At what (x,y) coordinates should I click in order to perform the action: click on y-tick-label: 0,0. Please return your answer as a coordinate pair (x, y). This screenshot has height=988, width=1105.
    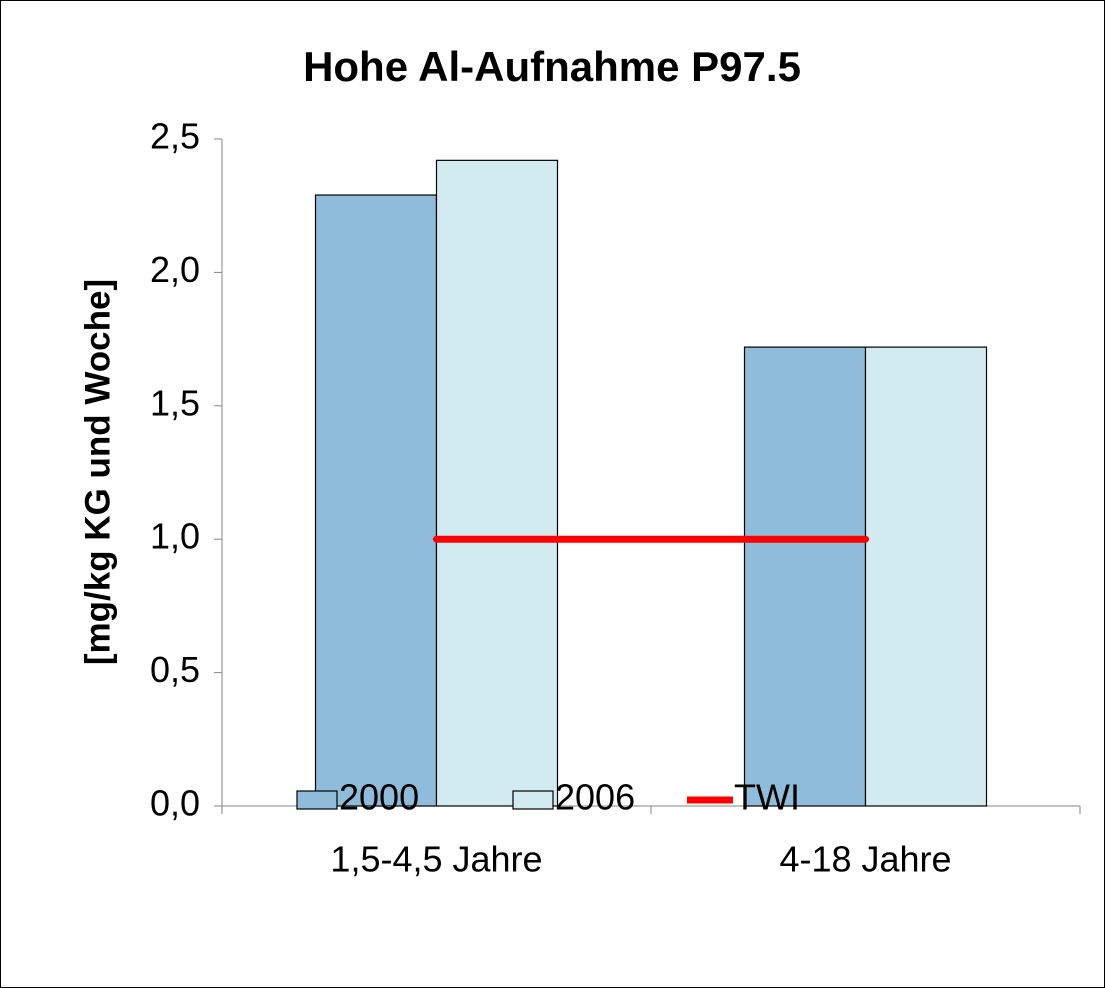
    Looking at the image, I should click on (175, 803).